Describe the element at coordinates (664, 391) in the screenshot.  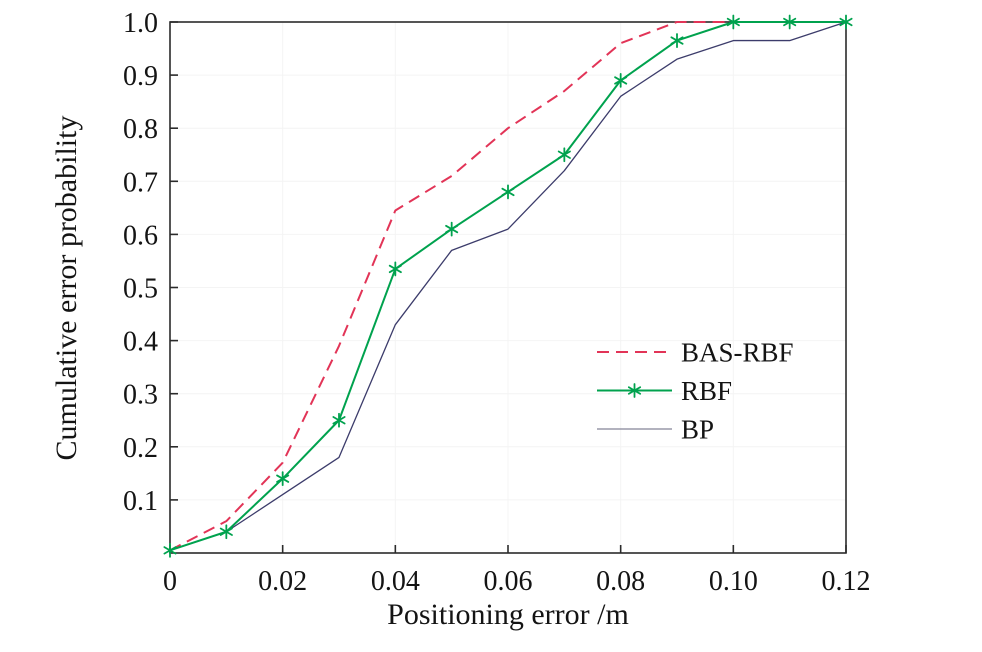
I see `legend-item-rbf: RBF` at that location.